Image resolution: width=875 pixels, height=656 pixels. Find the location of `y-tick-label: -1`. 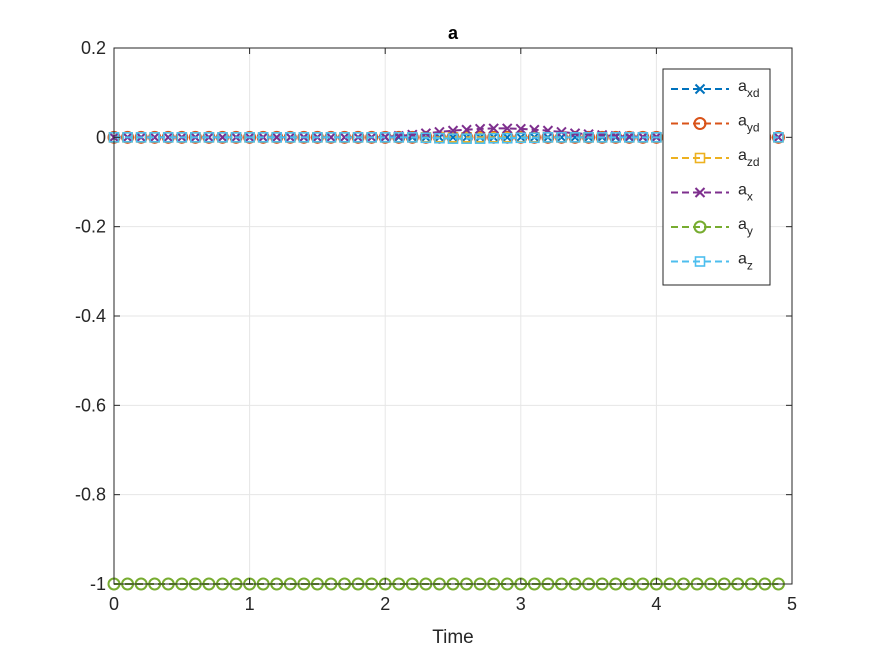

y-tick-label: -1 is located at coordinates (98, 584).